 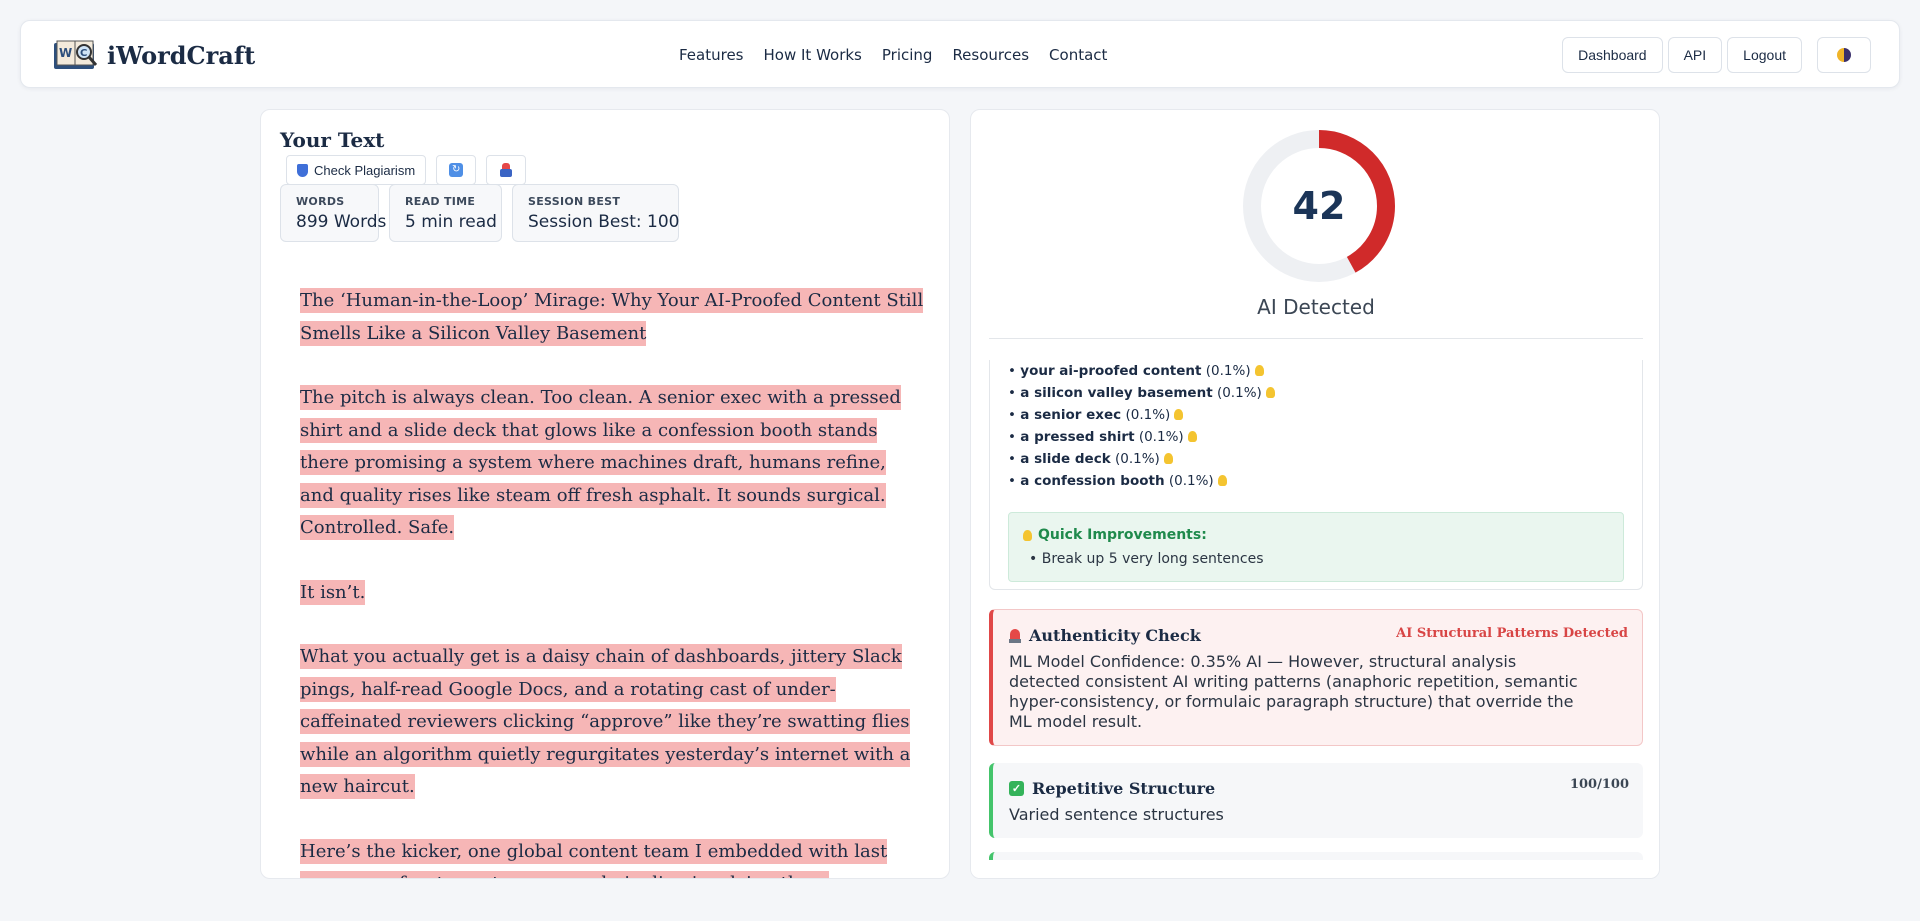 I want to click on authenticity-title: Authenticity Check, so click(x=1105, y=635).